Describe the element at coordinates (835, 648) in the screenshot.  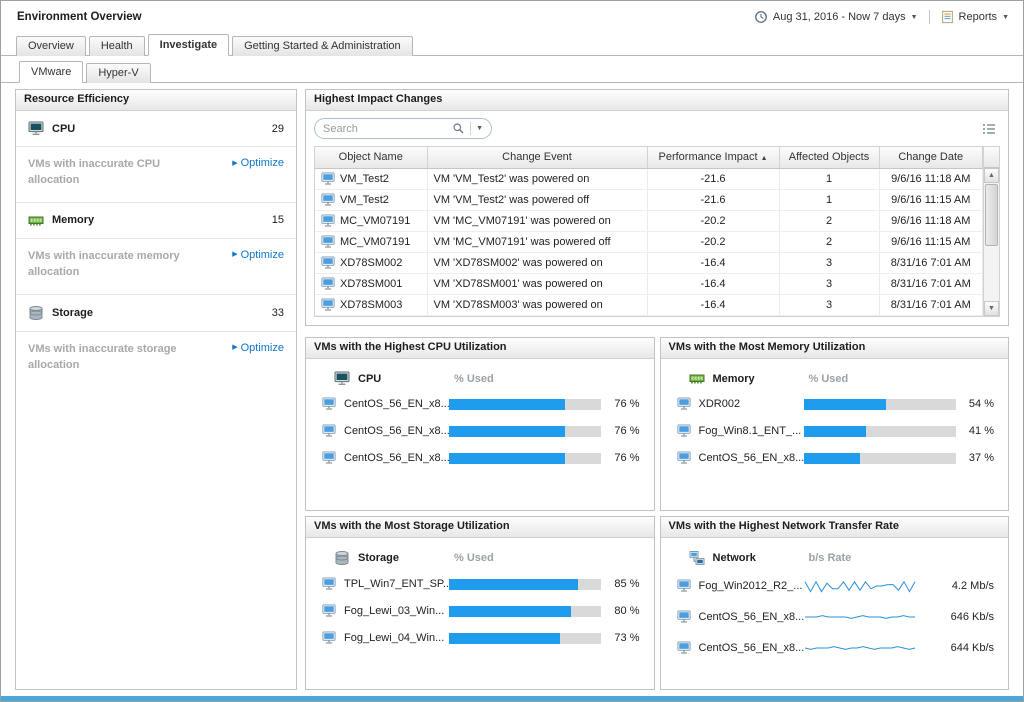
I see `vm-row: CentOS_56_EN_x8... 644 Kb/s` at that location.